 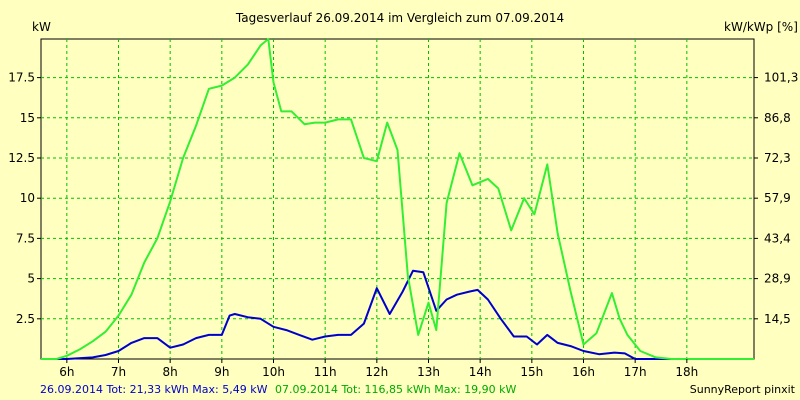 What do you see at coordinates (66, 372) in the screenshot?
I see `x-tick-label: 6h` at bounding box center [66, 372].